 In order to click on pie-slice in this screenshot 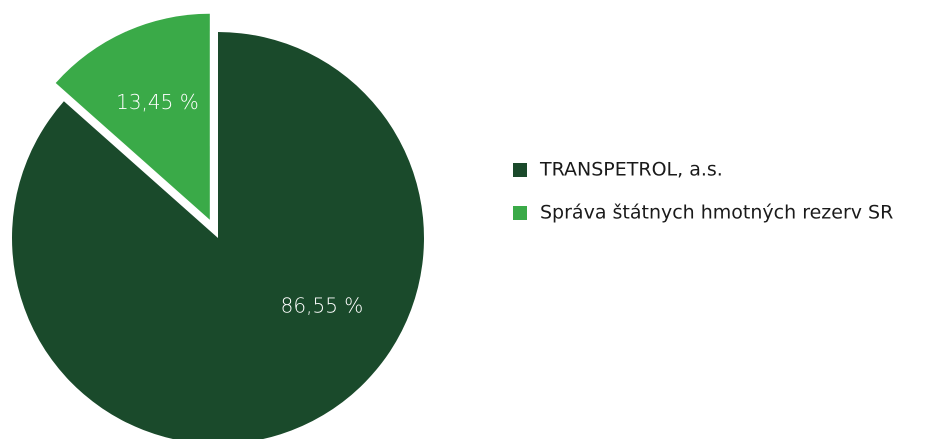, I will do `click(132, 116)`.